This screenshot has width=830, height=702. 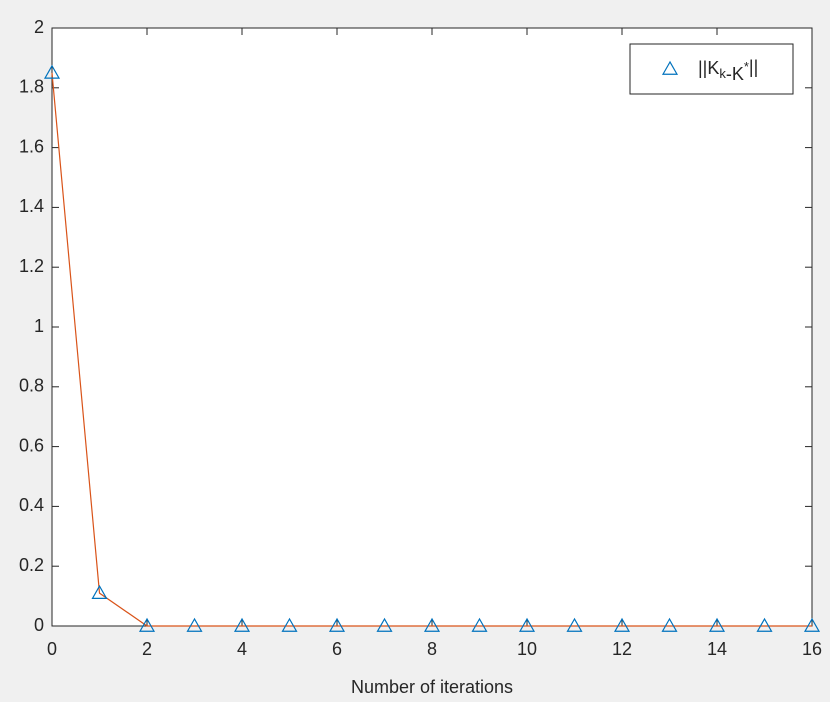 I want to click on x-tick-label: 8, so click(x=432, y=649).